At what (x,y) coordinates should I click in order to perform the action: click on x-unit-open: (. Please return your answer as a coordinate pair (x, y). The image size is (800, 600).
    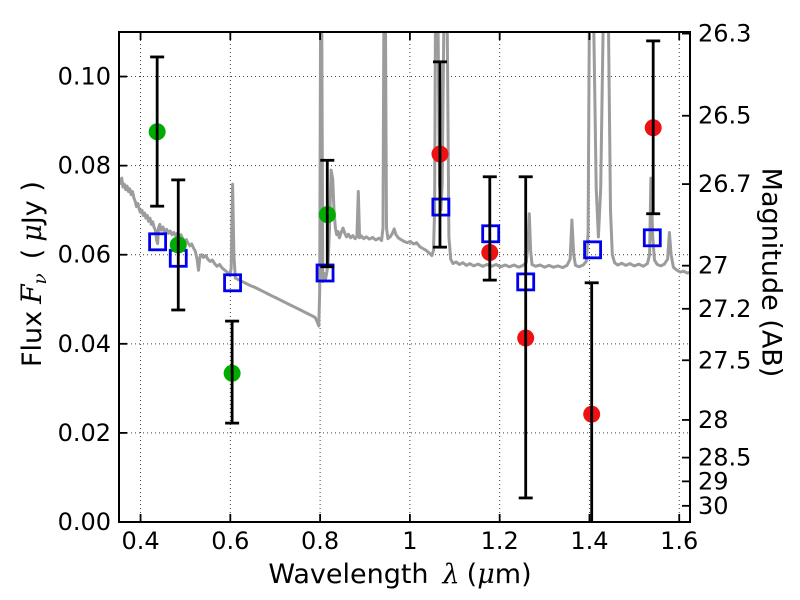
    Looking at the image, I should click on (472, 574).